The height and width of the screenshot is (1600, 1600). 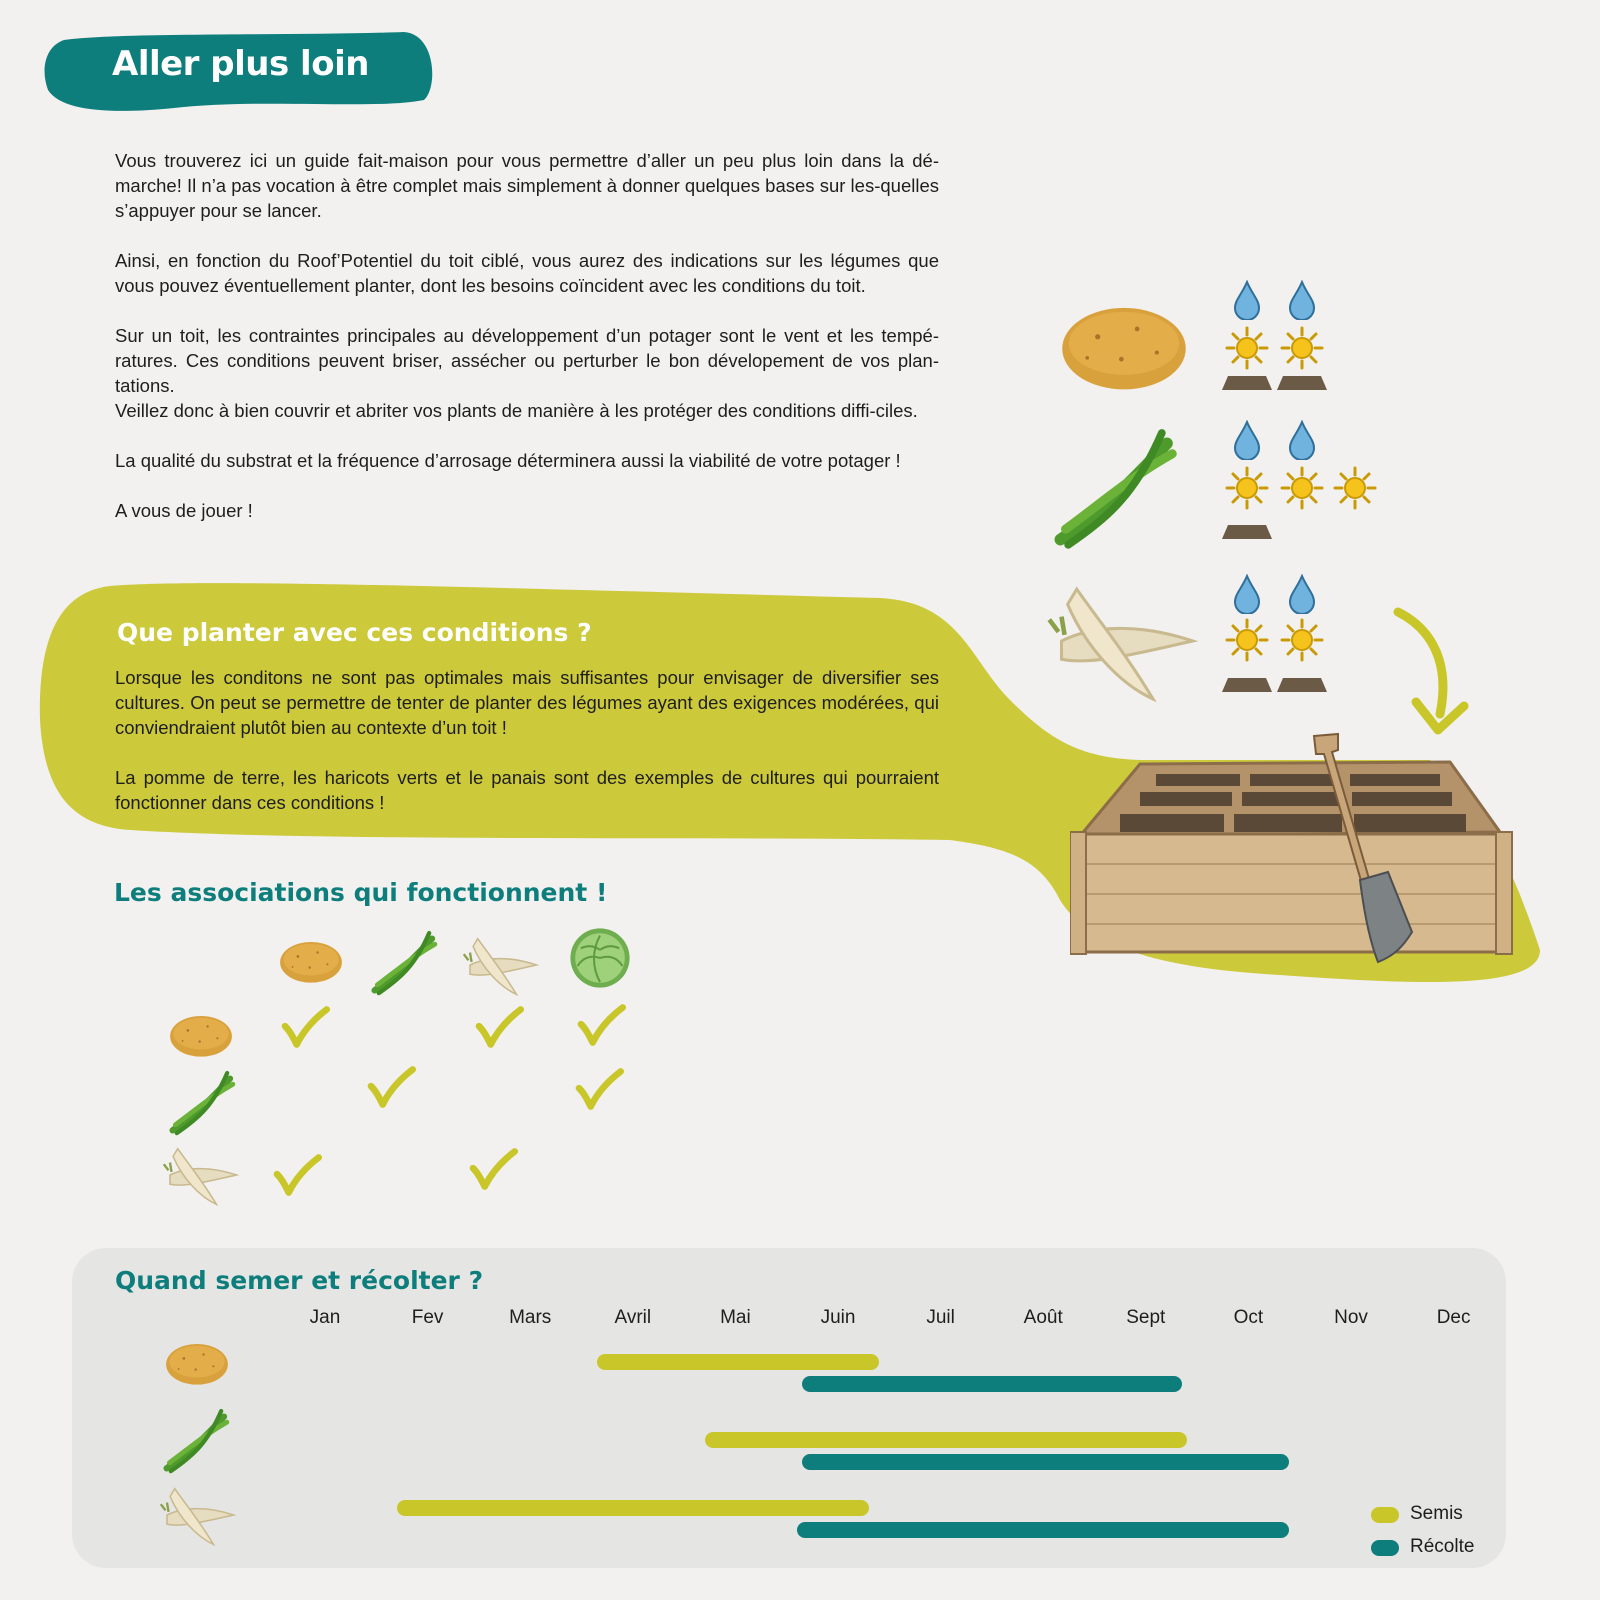 I want to click on legend-semis-label: Semis, so click(x=1436, y=1513).